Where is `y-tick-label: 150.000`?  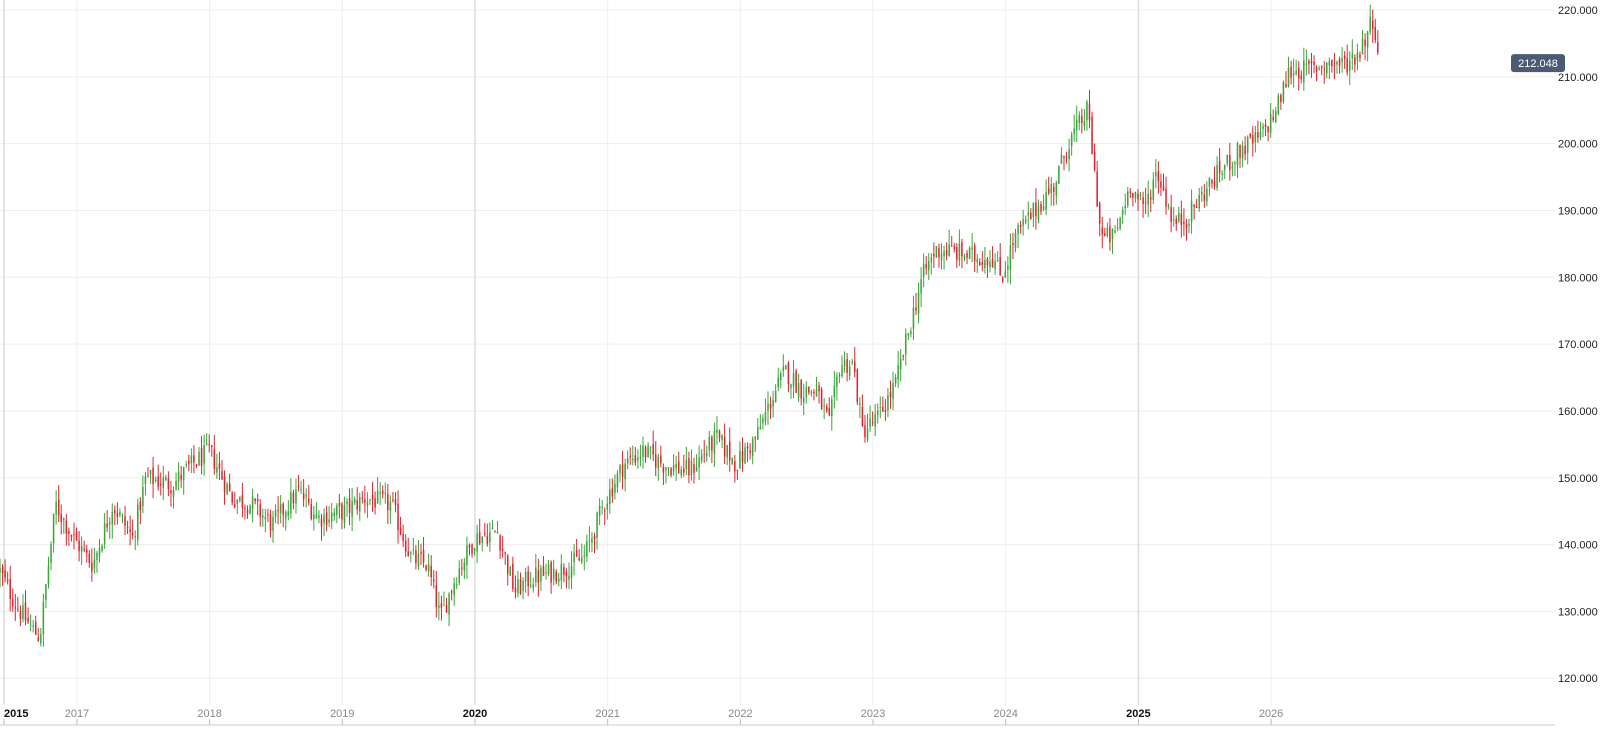
y-tick-label: 150.000 is located at coordinates (1578, 479).